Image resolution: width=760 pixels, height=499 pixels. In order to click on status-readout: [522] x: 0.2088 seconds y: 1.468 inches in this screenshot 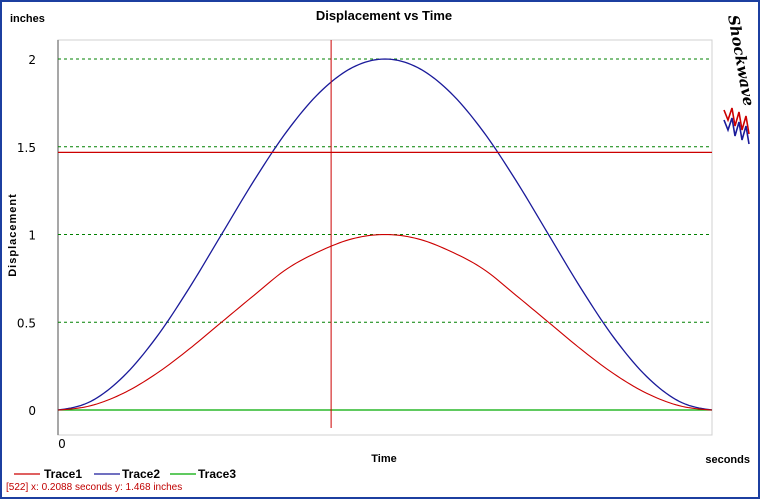, I will do `click(94, 487)`.